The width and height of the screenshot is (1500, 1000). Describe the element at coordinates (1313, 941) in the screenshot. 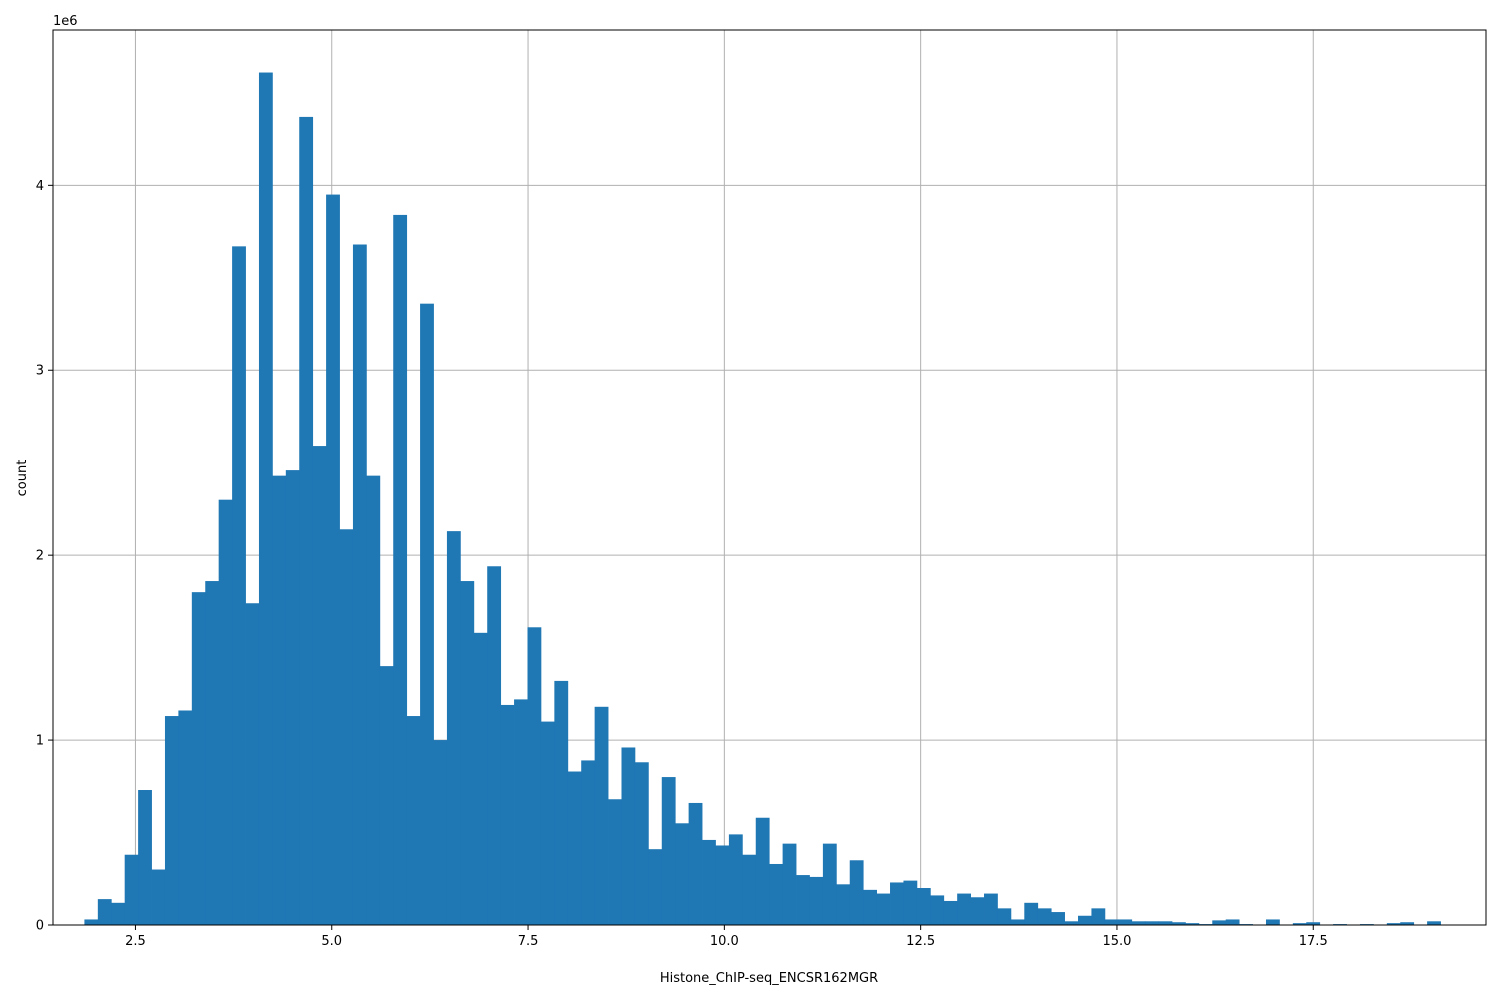

I see `x-tick-label: 17.5` at that location.